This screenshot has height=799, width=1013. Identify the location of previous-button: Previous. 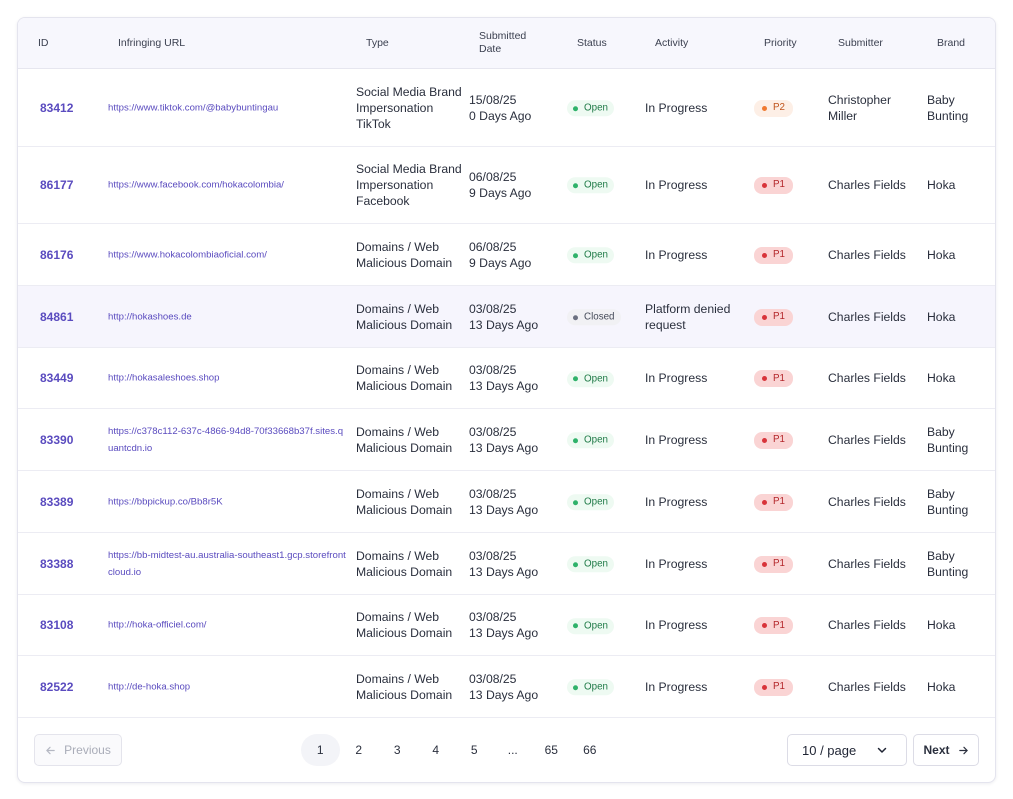
(78, 750).